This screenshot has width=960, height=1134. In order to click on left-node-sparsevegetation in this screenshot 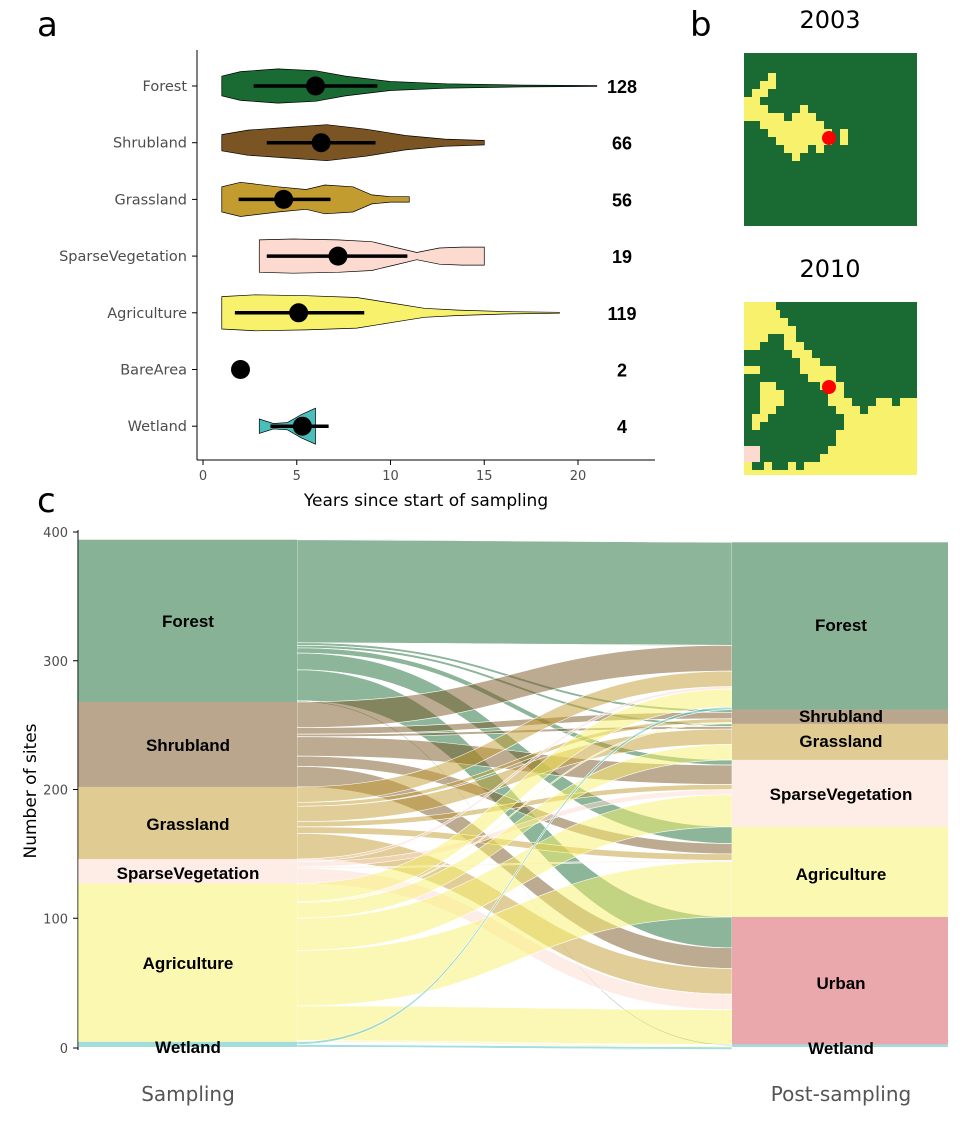, I will do `click(187, 871)`.